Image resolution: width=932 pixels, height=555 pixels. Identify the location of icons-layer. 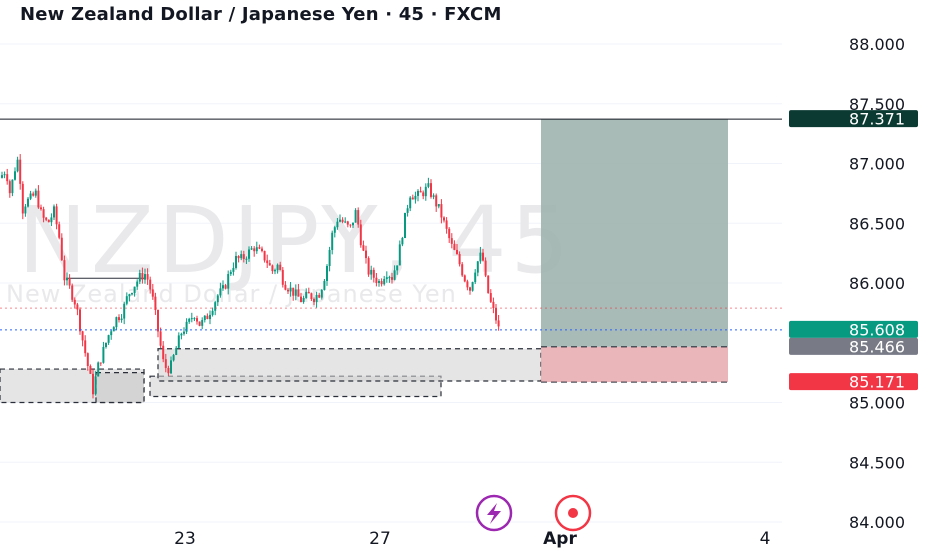
(533, 513).